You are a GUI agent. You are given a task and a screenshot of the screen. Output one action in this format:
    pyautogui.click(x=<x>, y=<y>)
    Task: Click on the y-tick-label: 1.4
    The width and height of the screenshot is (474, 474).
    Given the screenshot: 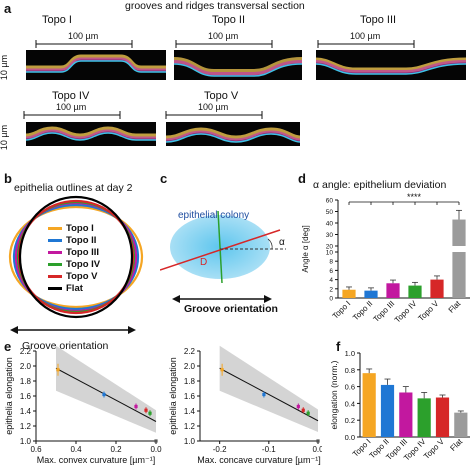 What is the action you would take?
    pyautogui.click(x=190, y=411)
    